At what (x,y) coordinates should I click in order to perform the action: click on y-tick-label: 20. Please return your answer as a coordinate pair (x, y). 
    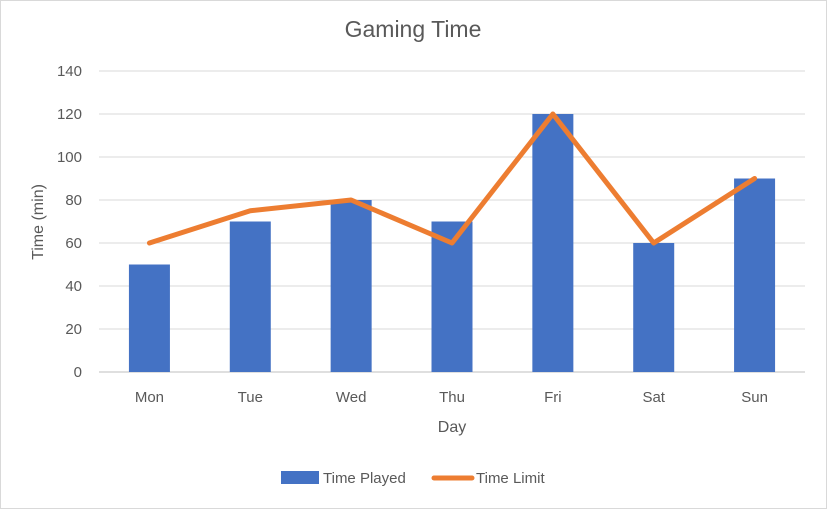
    Looking at the image, I should click on (73, 329).